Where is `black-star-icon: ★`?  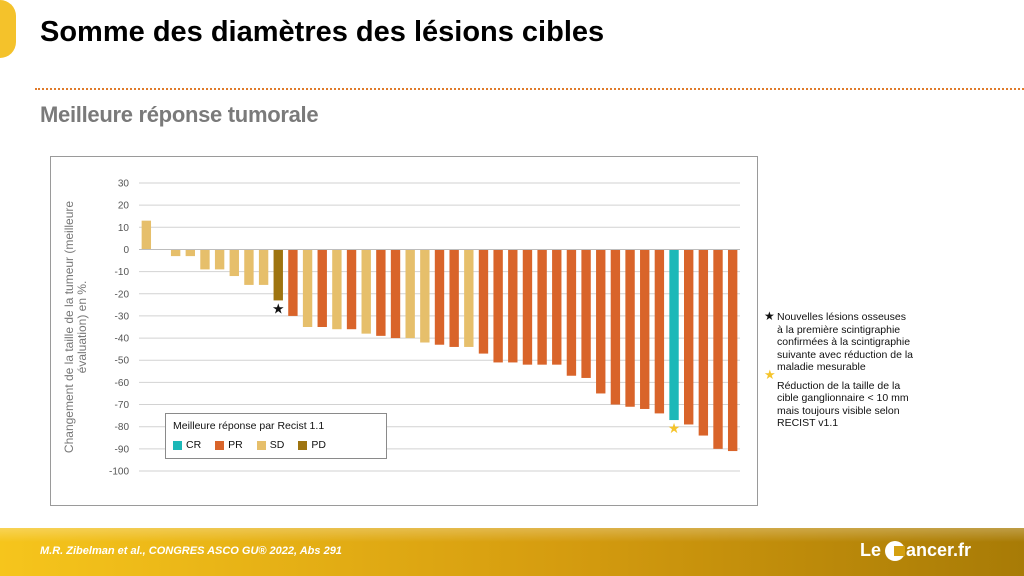 black-star-icon: ★ is located at coordinates (769, 316).